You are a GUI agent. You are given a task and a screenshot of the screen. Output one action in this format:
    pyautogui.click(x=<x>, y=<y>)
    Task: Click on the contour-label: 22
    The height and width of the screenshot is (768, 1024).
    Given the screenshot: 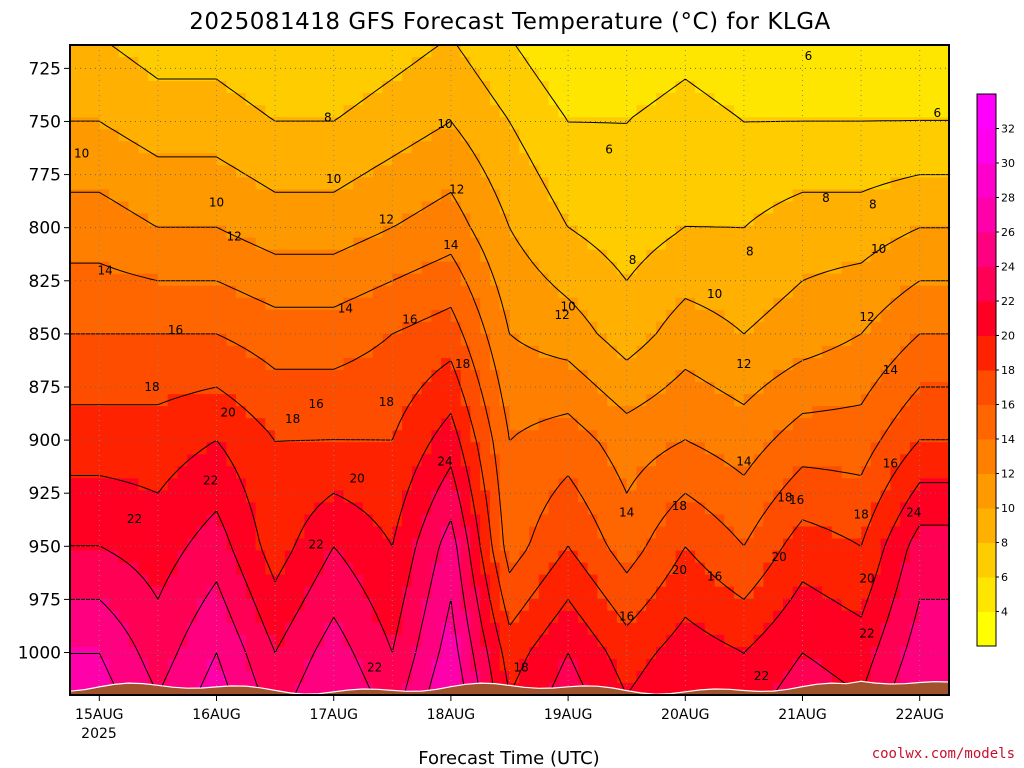 What is the action you would take?
    pyautogui.click(x=315, y=544)
    